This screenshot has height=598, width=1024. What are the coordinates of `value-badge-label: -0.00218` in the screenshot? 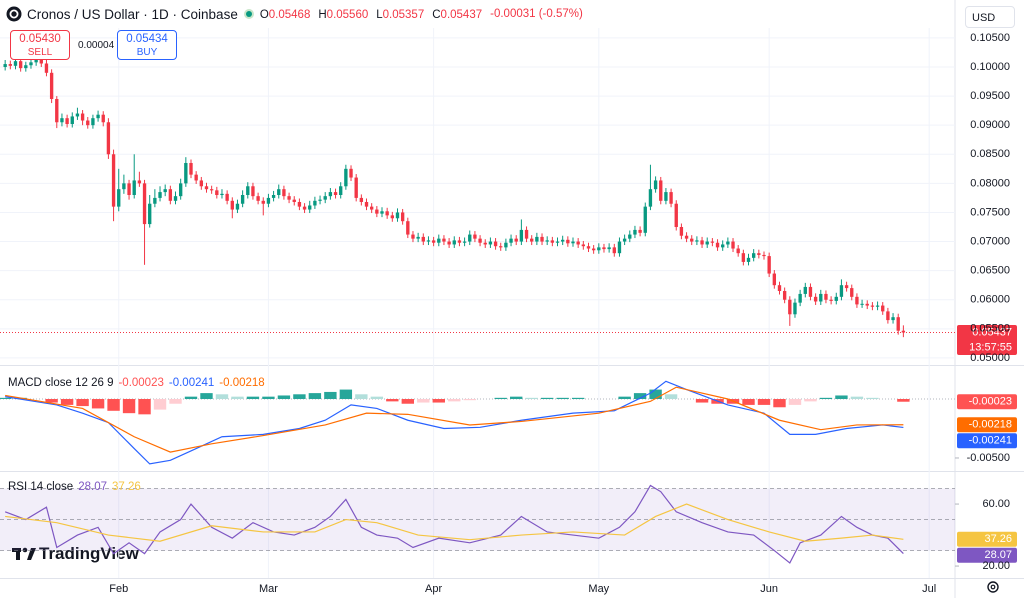 It's located at (990, 425).